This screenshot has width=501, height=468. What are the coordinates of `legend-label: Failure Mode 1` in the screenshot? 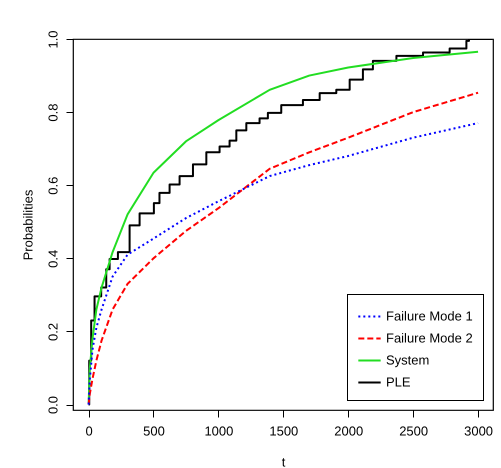 It's located at (429, 316).